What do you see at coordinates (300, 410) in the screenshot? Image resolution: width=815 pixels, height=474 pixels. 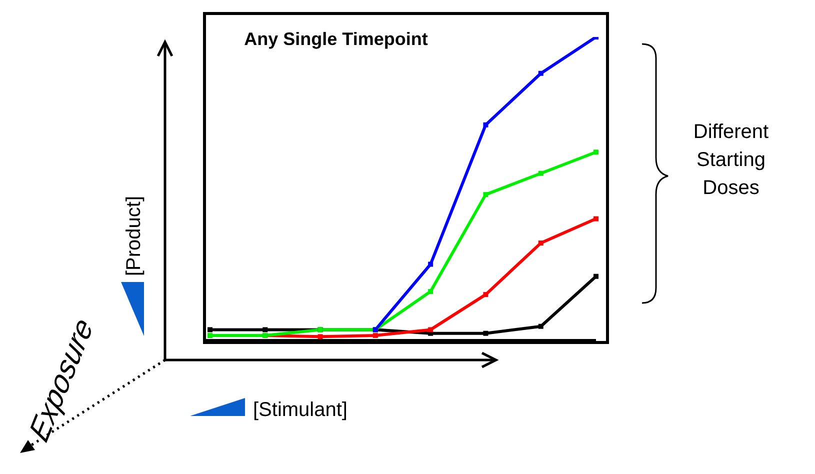 I see `x-axis-title: [Stimulant]` at bounding box center [300, 410].